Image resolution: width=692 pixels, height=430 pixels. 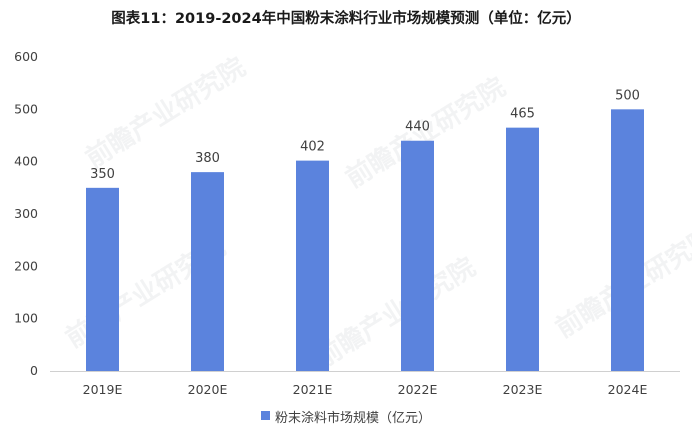 I want to click on x-tick-label: 2024E, so click(x=628, y=389).